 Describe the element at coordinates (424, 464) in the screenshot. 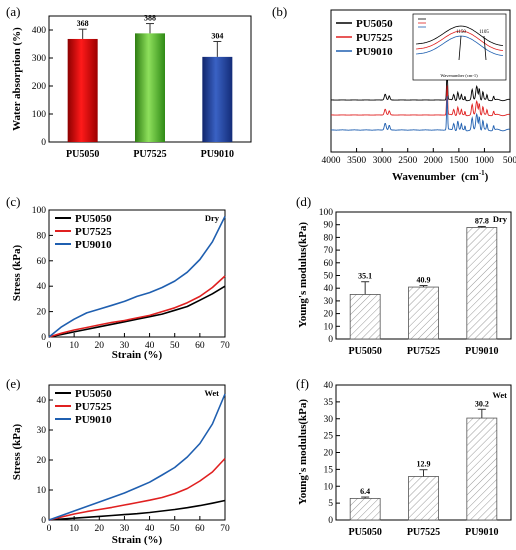

I see `value-label-PU7525: 12.9` at that location.